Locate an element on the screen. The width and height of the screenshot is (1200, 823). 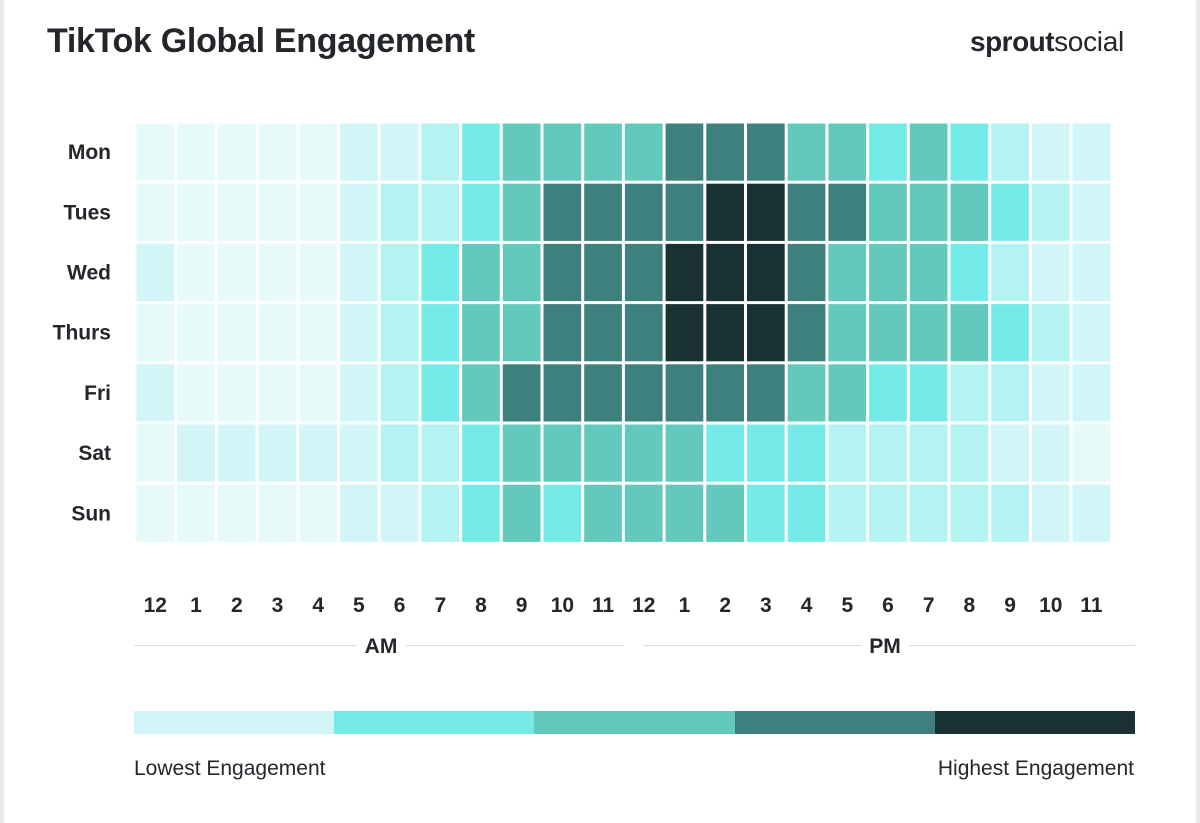
row-label-tues: Tues is located at coordinates (87, 212).